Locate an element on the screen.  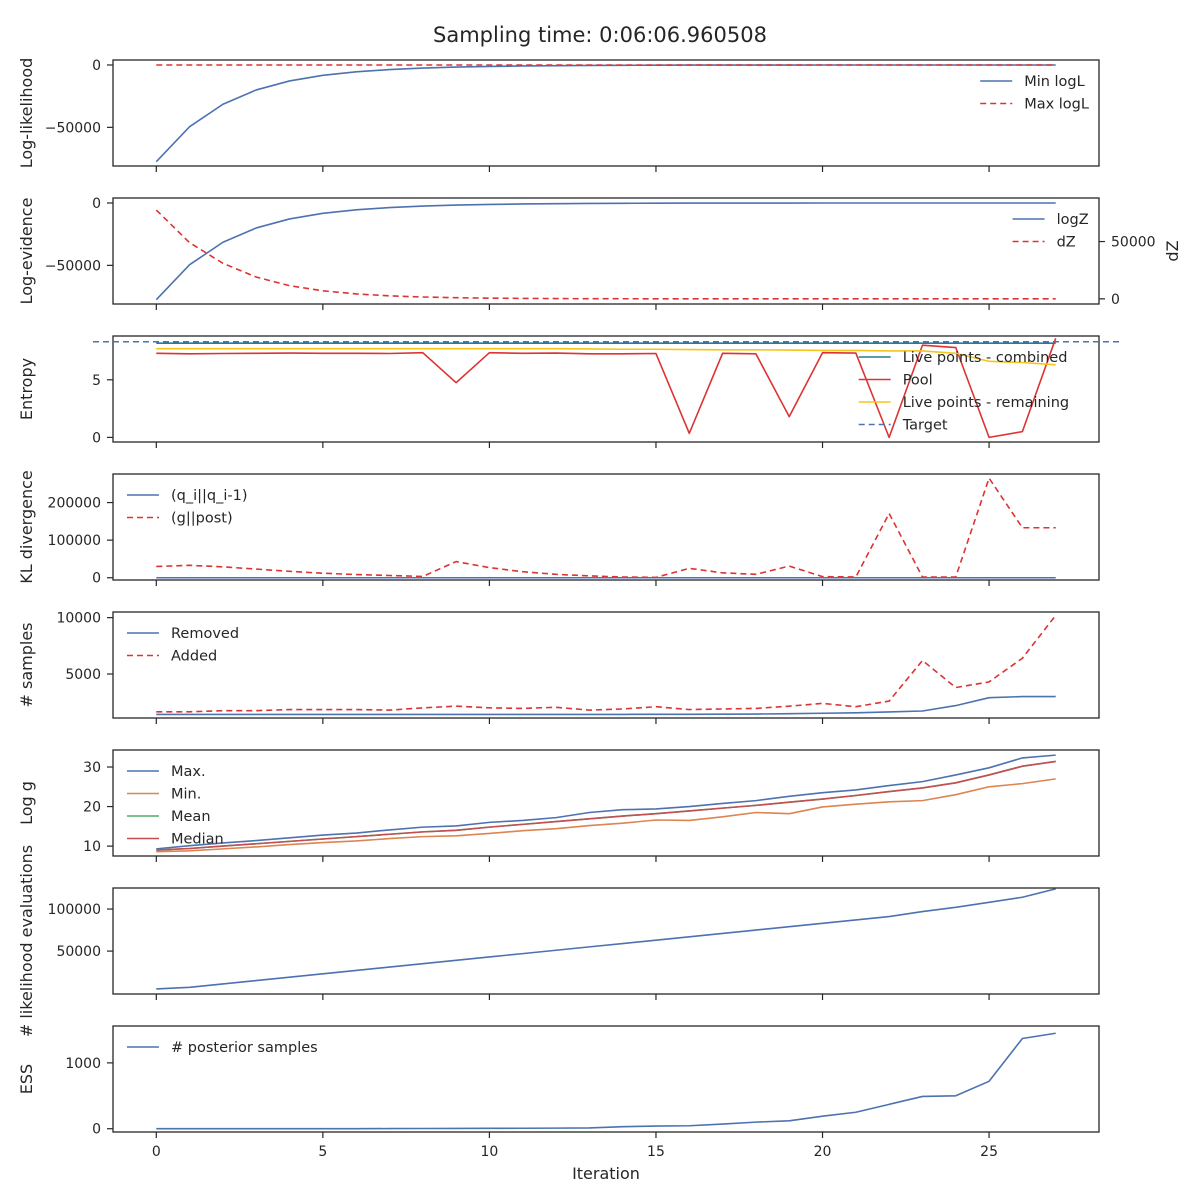
legend-label: Median is located at coordinates (197, 840).